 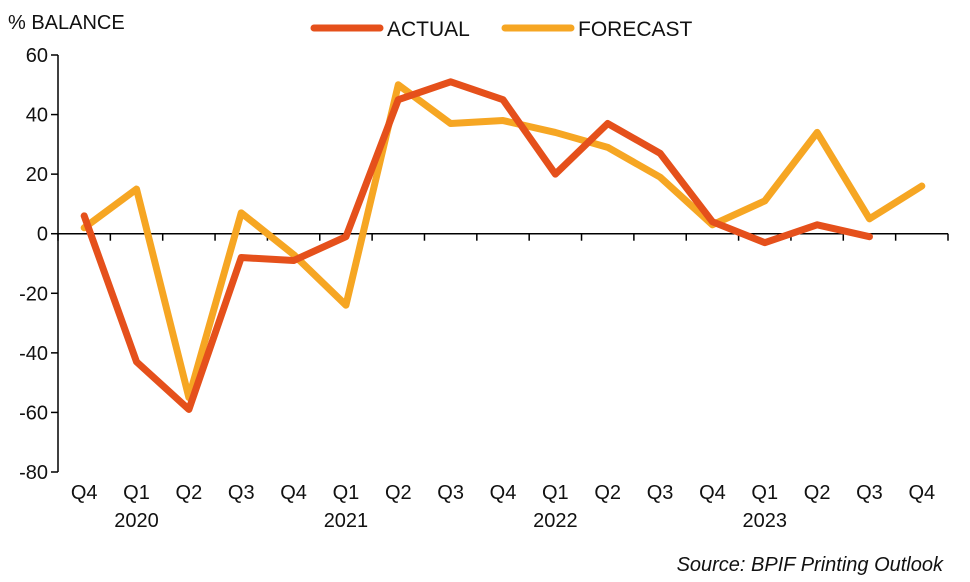 I want to click on legend-label-forecast: FORECAST, so click(x=635, y=29).